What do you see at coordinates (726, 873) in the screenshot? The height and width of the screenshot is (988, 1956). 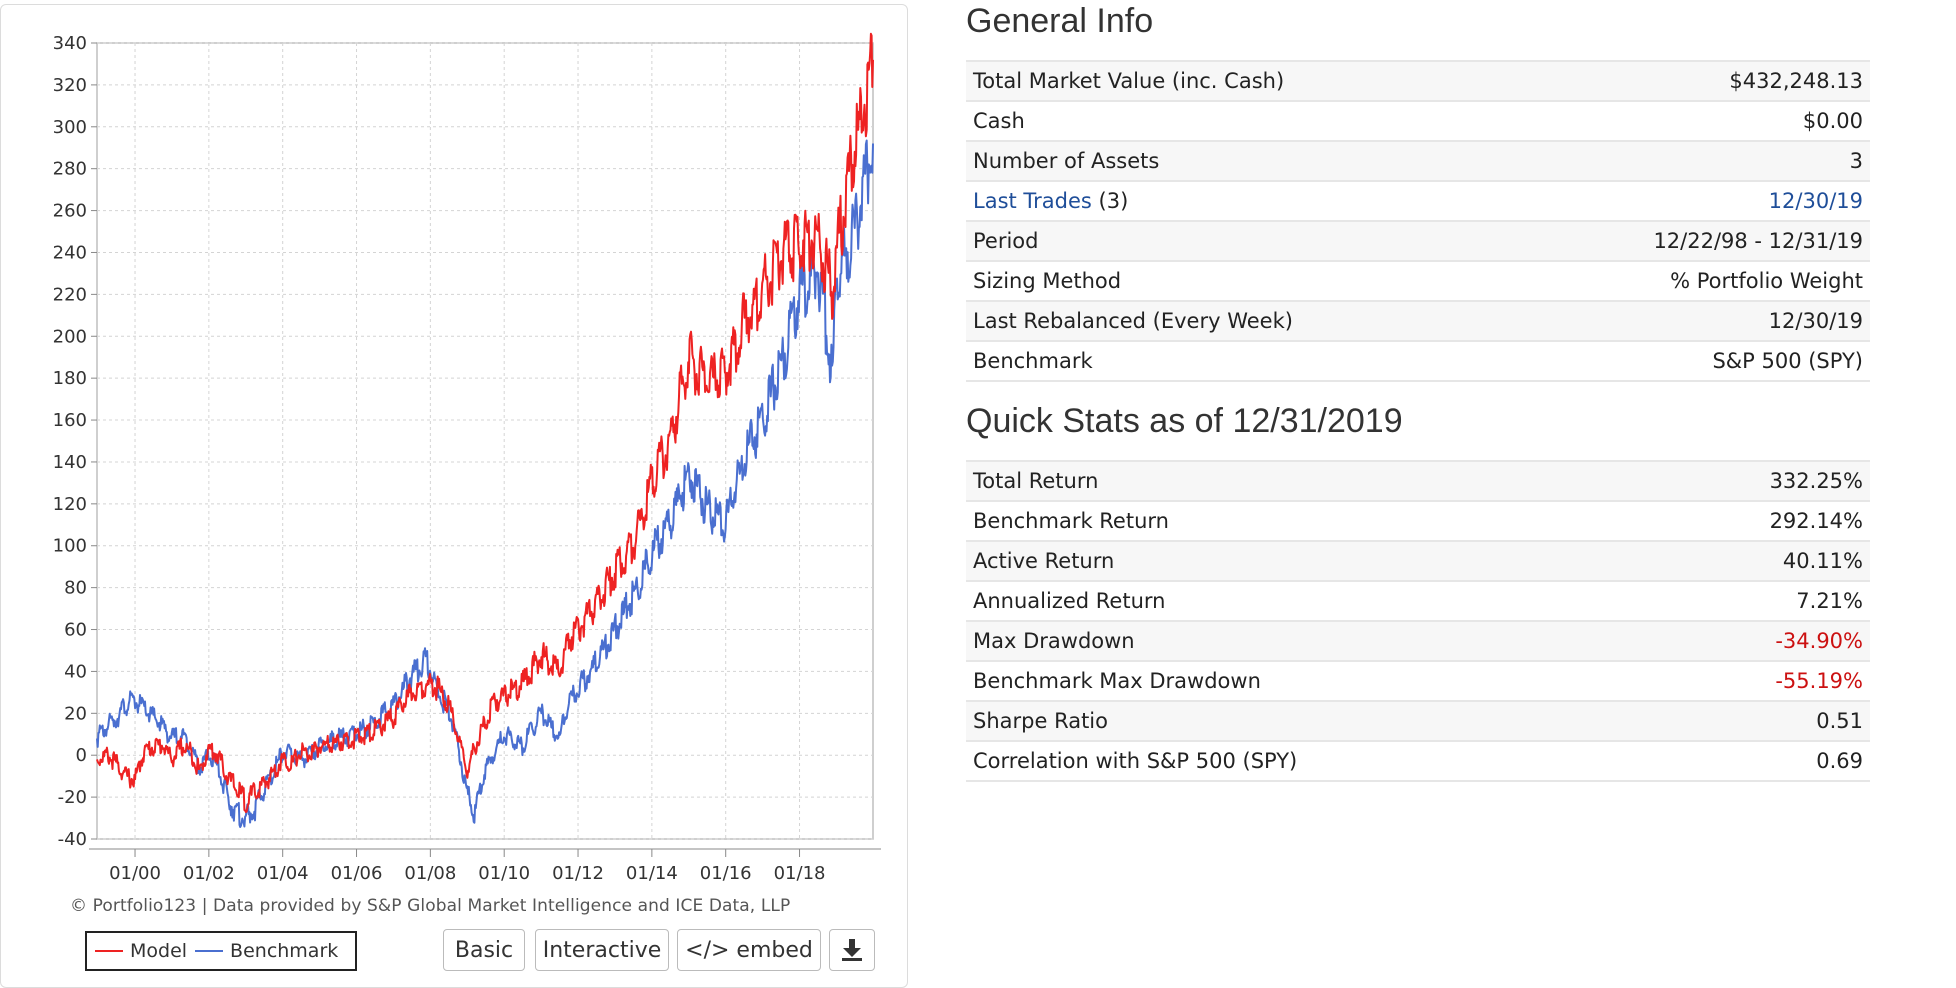 I see `x-tick-label: 01/16` at bounding box center [726, 873].